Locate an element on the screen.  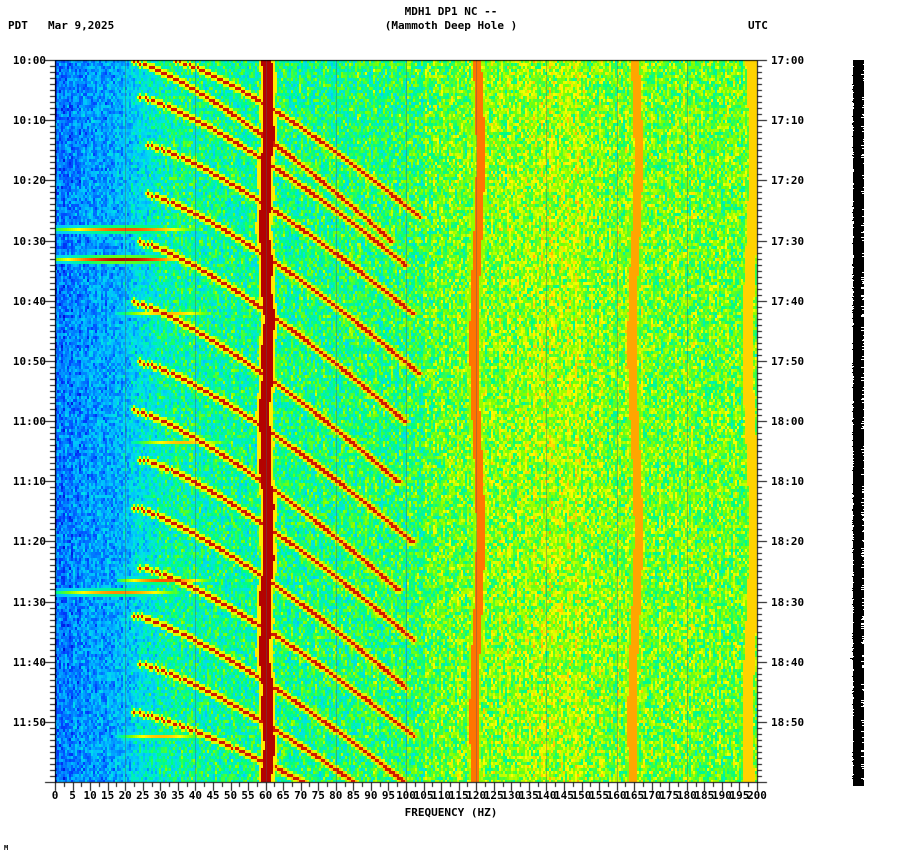
time-tick-utc: 18:20 is located at coordinates (788, 542).